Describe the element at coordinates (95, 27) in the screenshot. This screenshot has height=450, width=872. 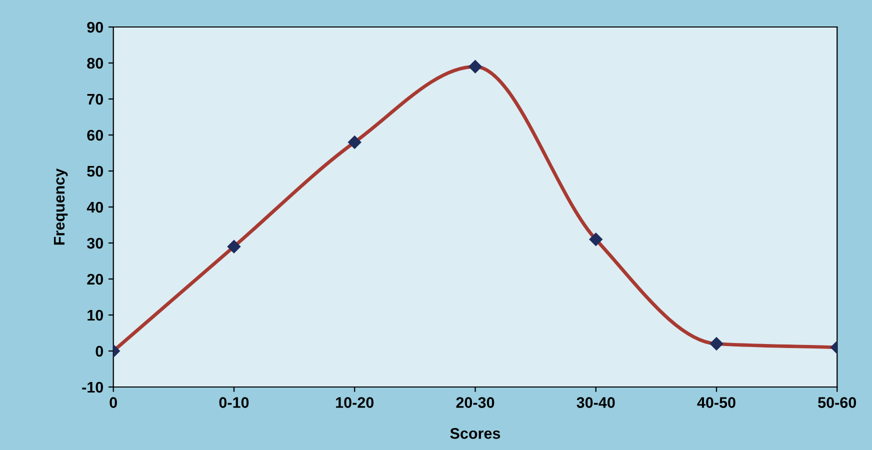
I see `y-tick-label: 90` at that location.